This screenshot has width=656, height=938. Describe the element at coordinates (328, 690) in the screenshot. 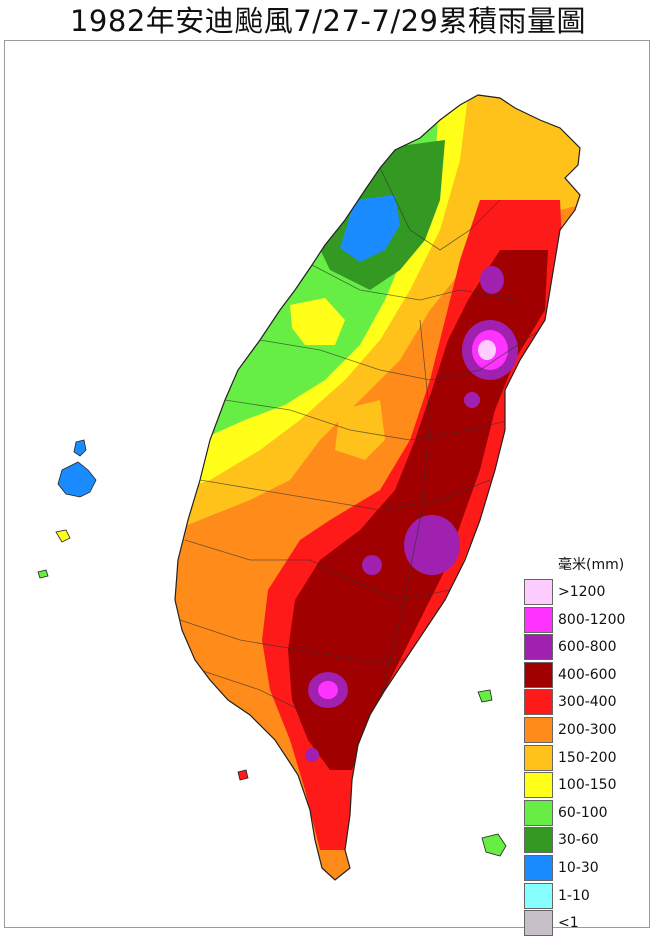

I see `zone-800-1200-south` at that location.